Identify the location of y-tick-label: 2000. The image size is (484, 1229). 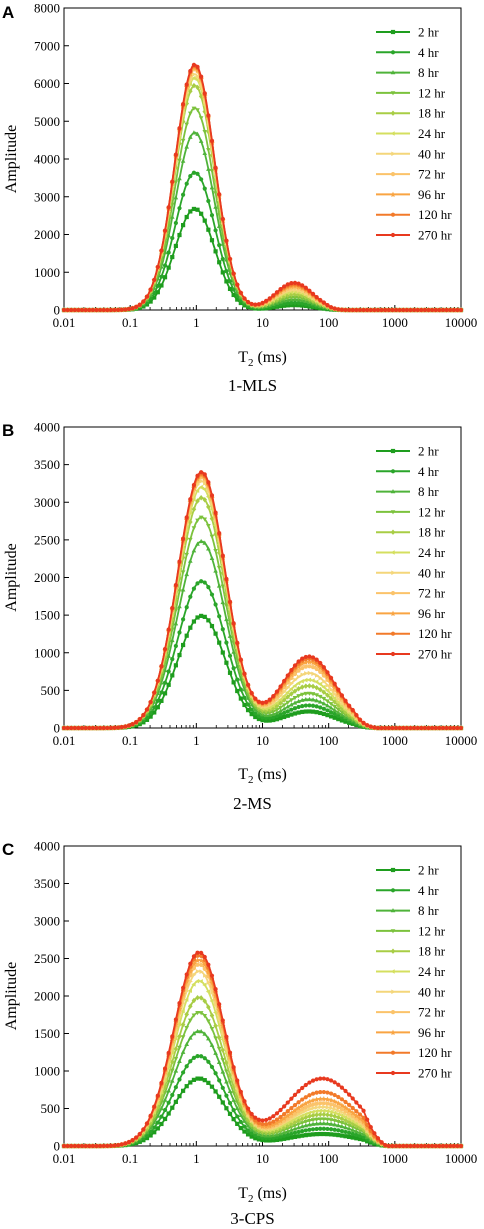
(47, 234).